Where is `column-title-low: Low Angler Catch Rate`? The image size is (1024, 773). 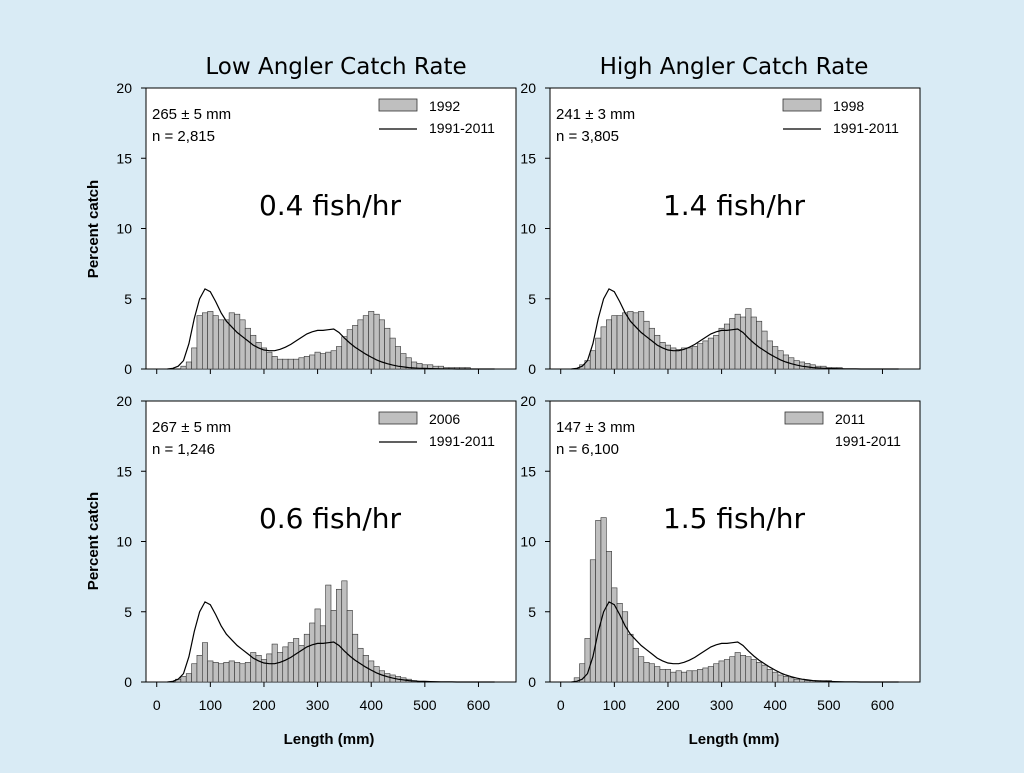 column-title-low: Low Angler Catch Rate is located at coordinates (335, 67).